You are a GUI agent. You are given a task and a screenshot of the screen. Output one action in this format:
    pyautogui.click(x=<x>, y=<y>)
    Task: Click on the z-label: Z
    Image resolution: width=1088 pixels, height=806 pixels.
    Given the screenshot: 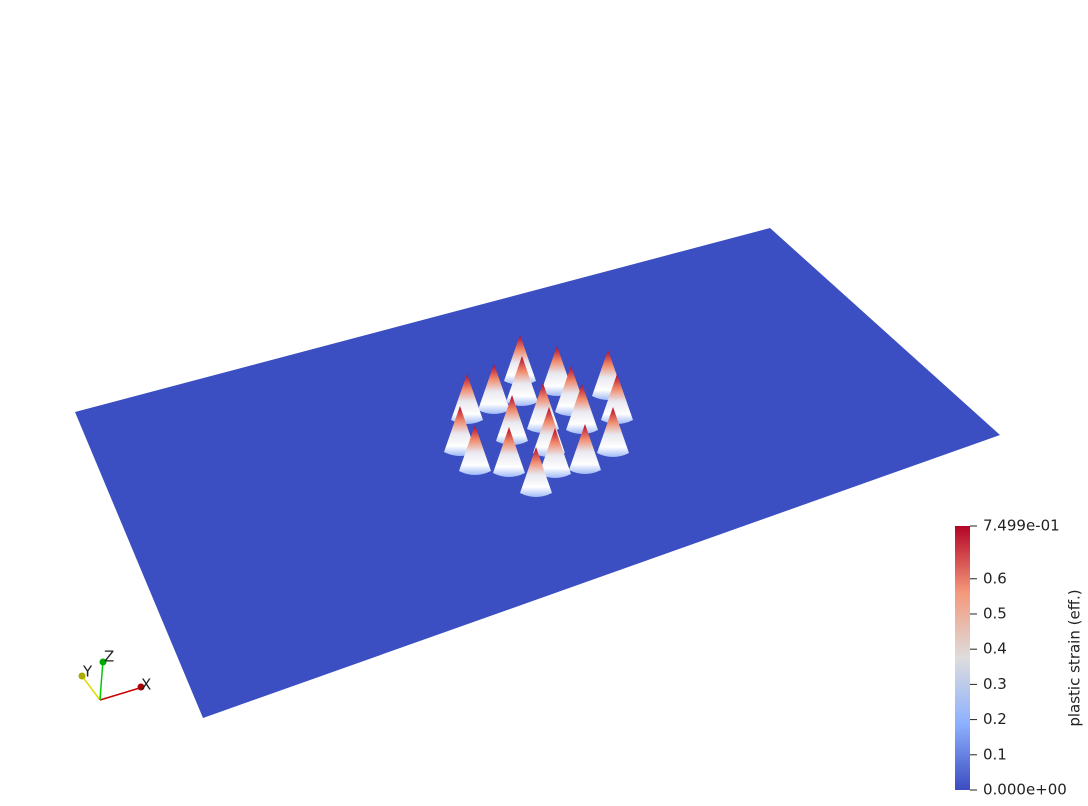 What is the action you would take?
    pyautogui.click(x=109, y=657)
    